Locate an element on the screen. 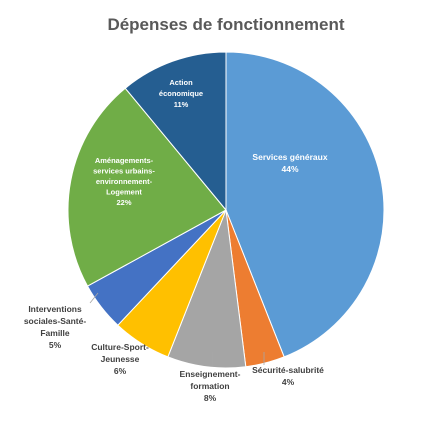  slice-label-1-line-2: 44% is located at coordinates (289, 169).